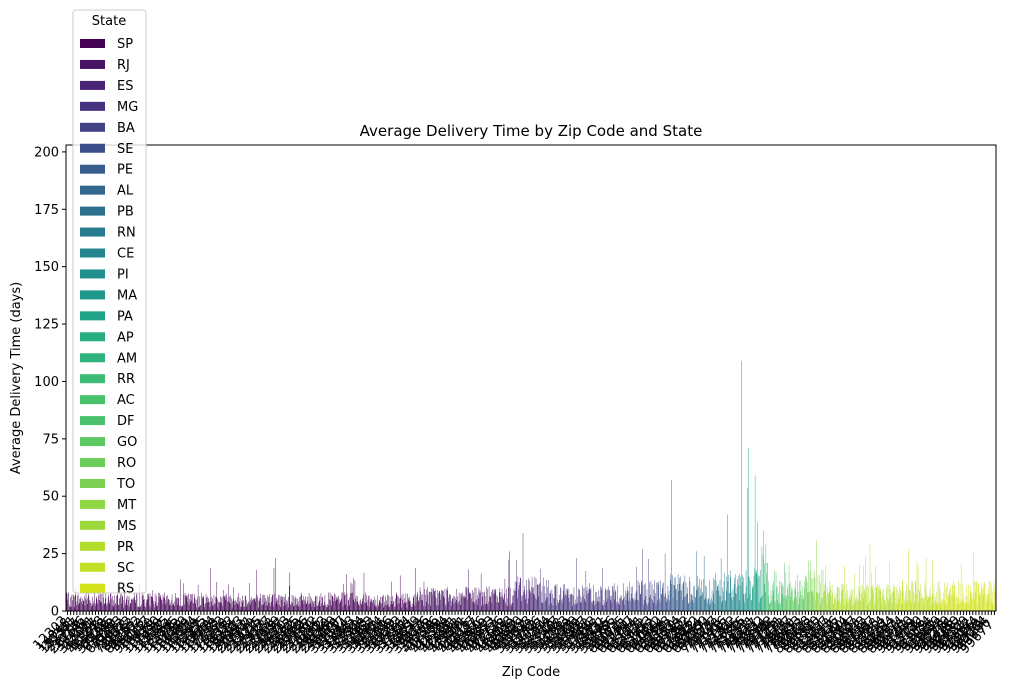  What do you see at coordinates (126, 379) in the screenshot?
I see `legend-label-rr: RR` at bounding box center [126, 379].